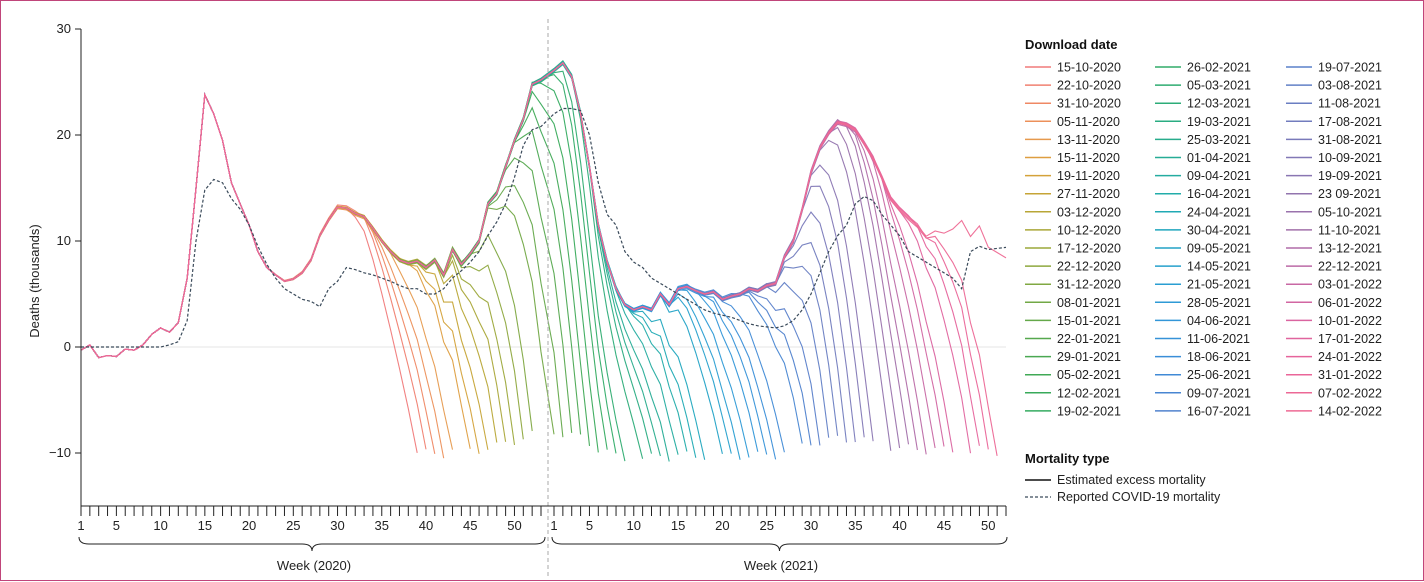 The image size is (1424, 582). I want to click on legend-label: 25-03-2021, so click(1219, 140).